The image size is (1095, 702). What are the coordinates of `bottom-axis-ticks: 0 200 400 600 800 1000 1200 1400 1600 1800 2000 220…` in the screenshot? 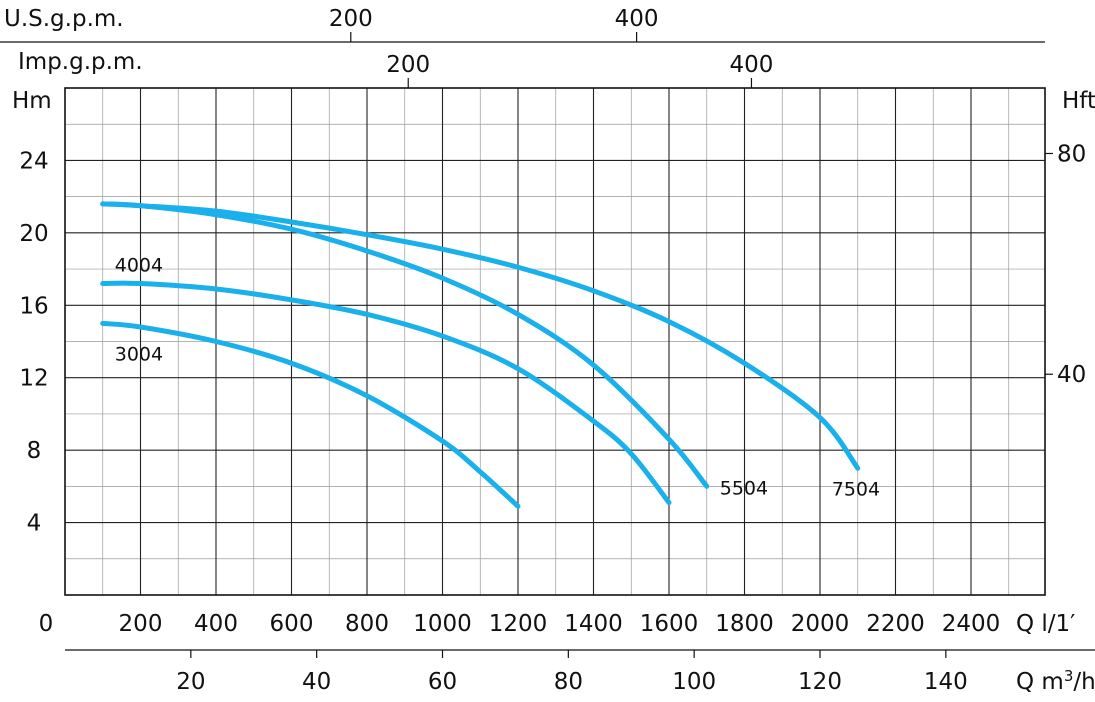 It's located at (520, 624).